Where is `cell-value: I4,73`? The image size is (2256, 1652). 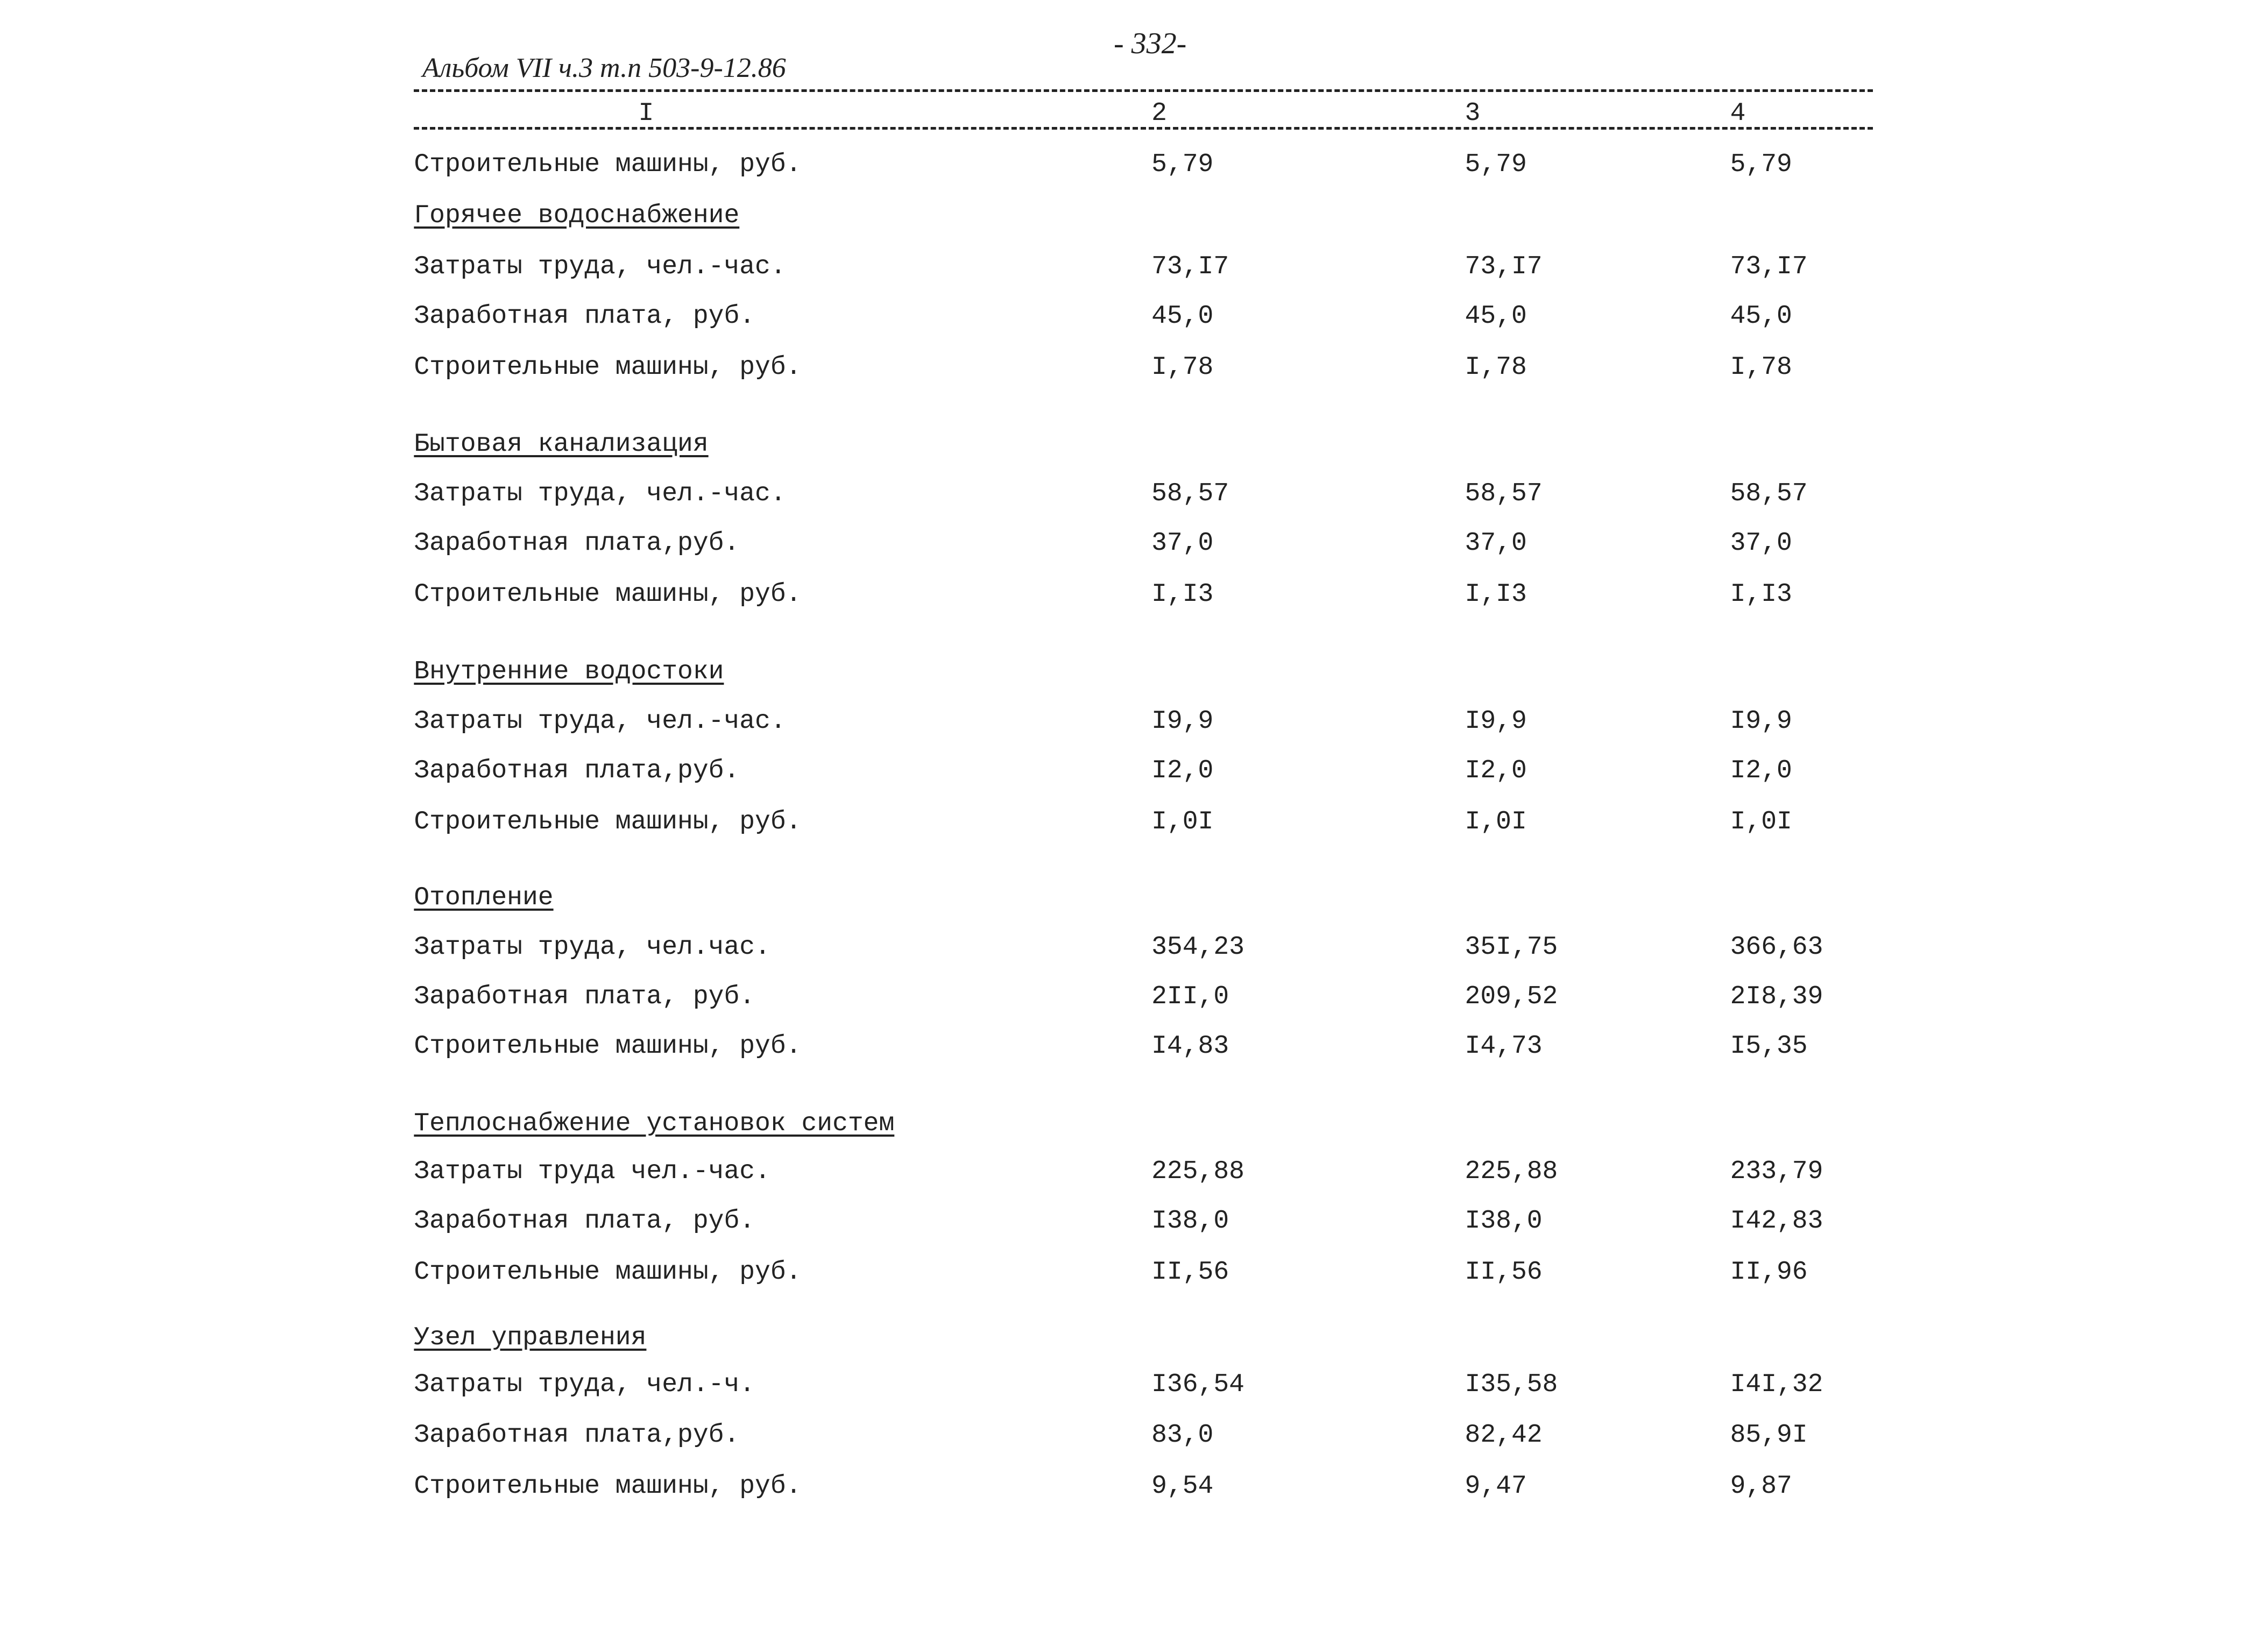 cell-value: I4,73 is located at coordinates (1504, 1046).